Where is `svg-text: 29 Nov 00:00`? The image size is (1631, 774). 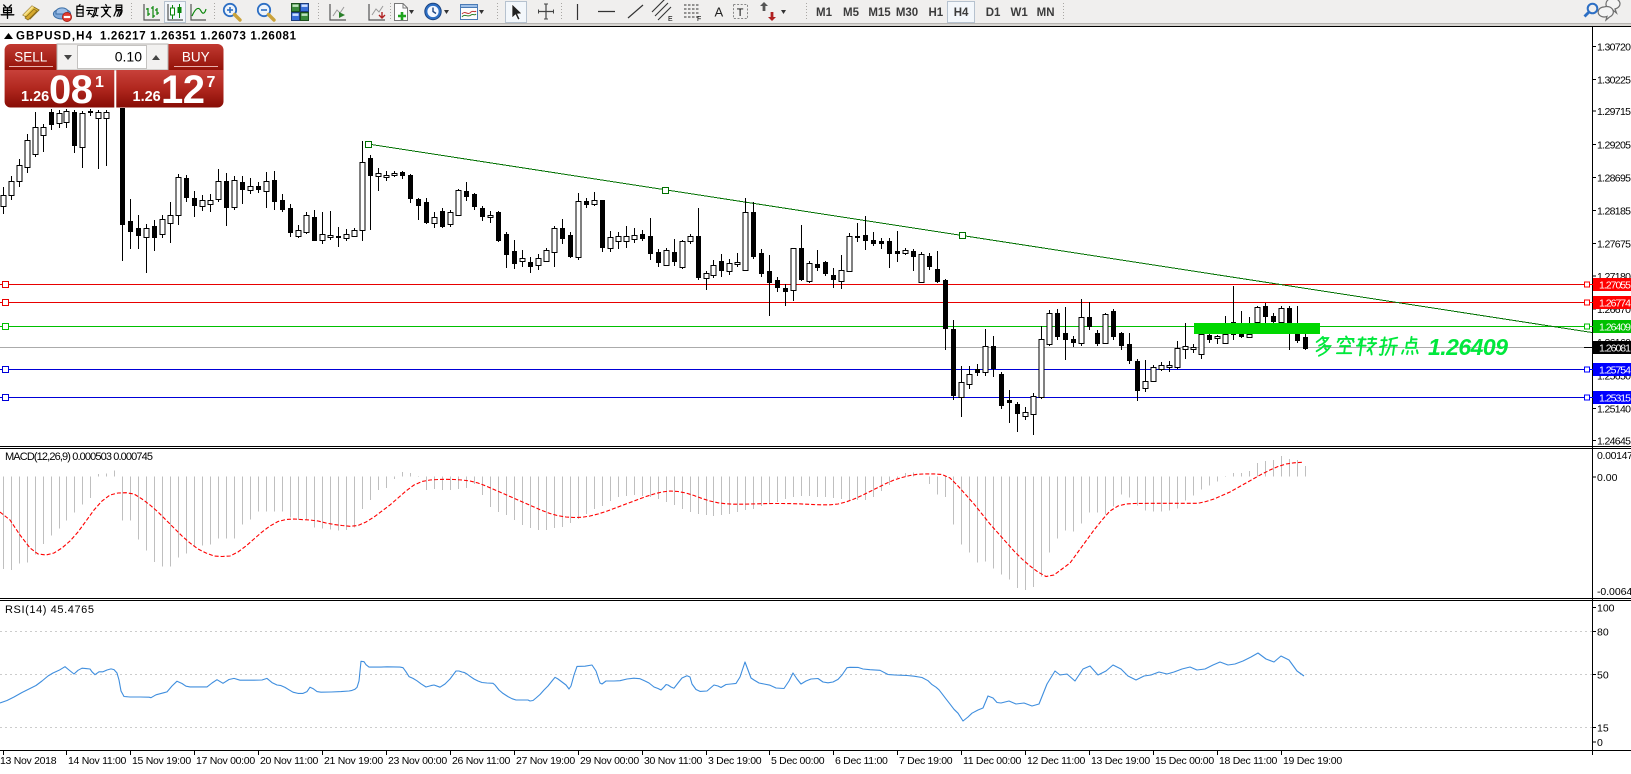 svg-text: 29 Nov 00:00 is located at coordinates (609, 761).